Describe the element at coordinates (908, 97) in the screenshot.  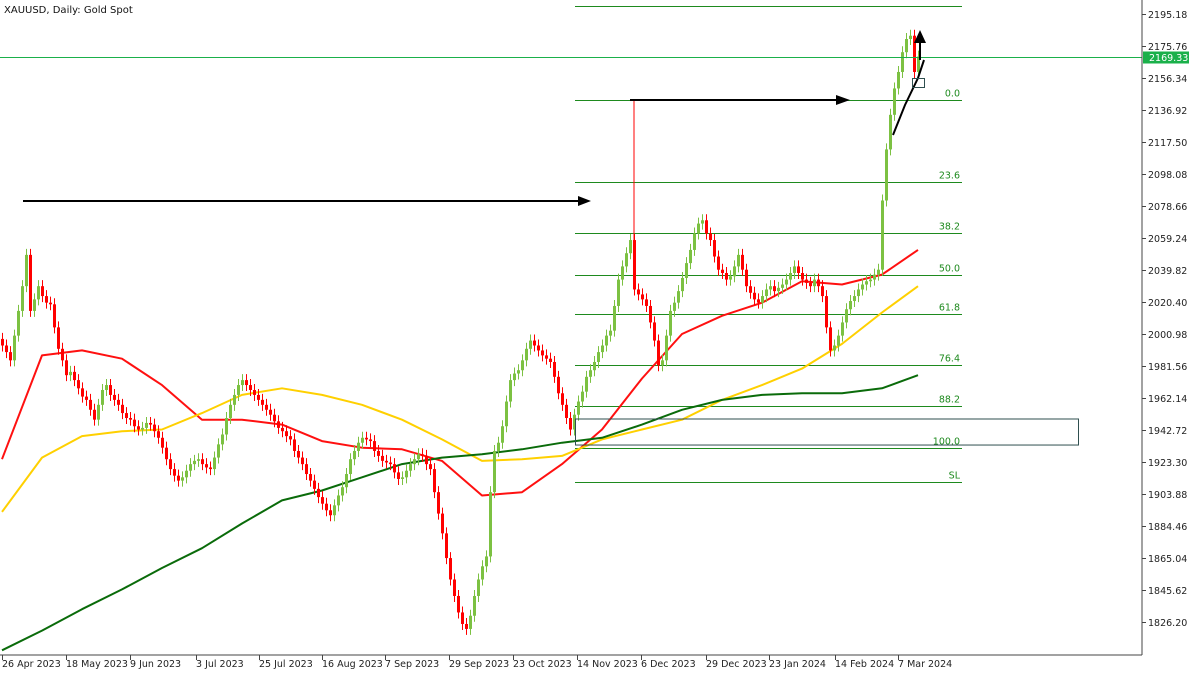
I see `trend-line` at that location.